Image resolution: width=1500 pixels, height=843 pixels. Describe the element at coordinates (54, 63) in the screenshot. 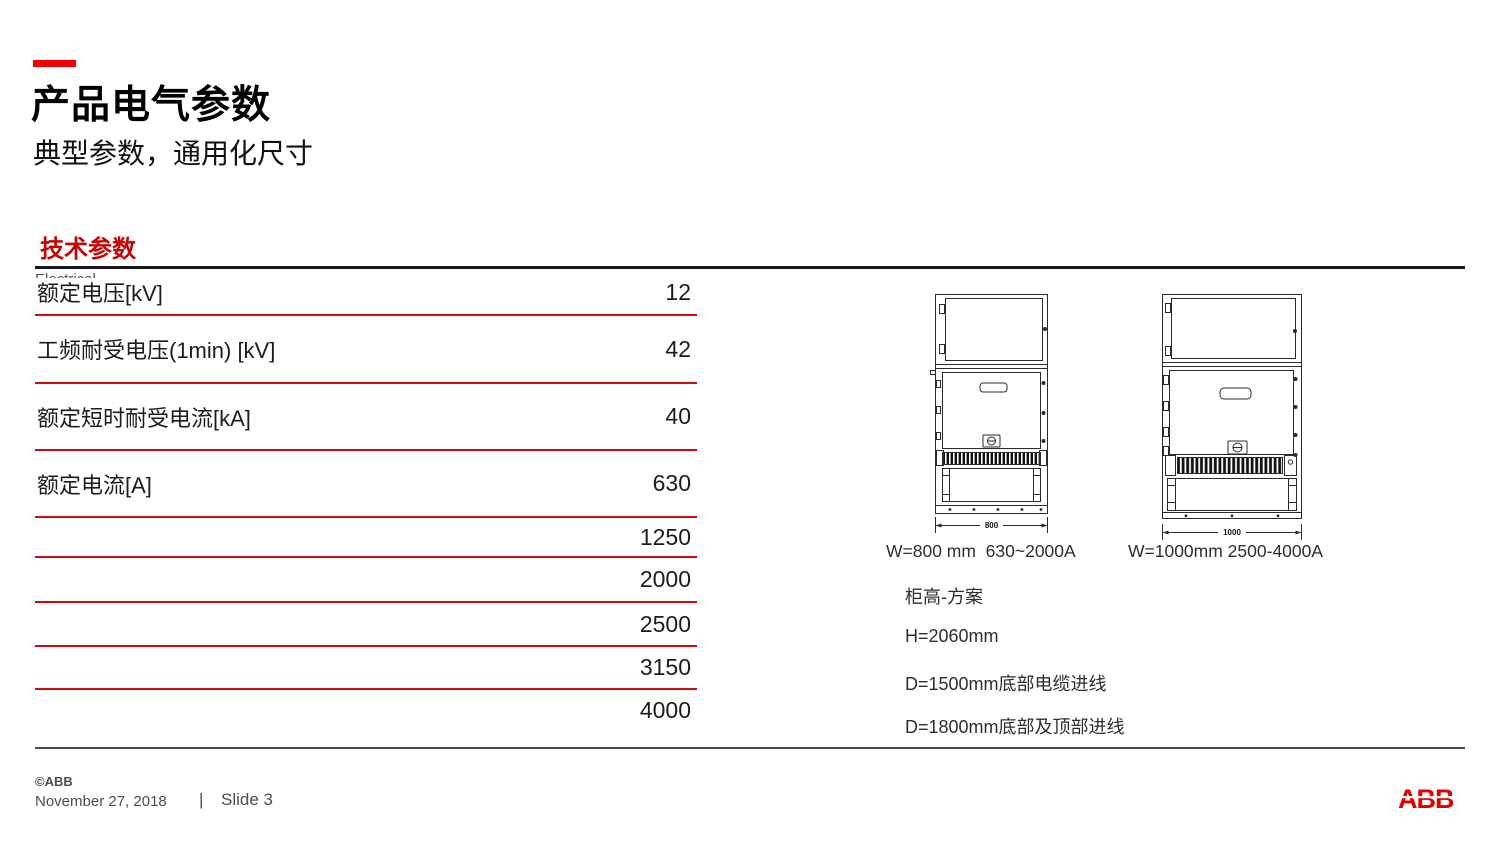

I see `accent-dash` at that location.